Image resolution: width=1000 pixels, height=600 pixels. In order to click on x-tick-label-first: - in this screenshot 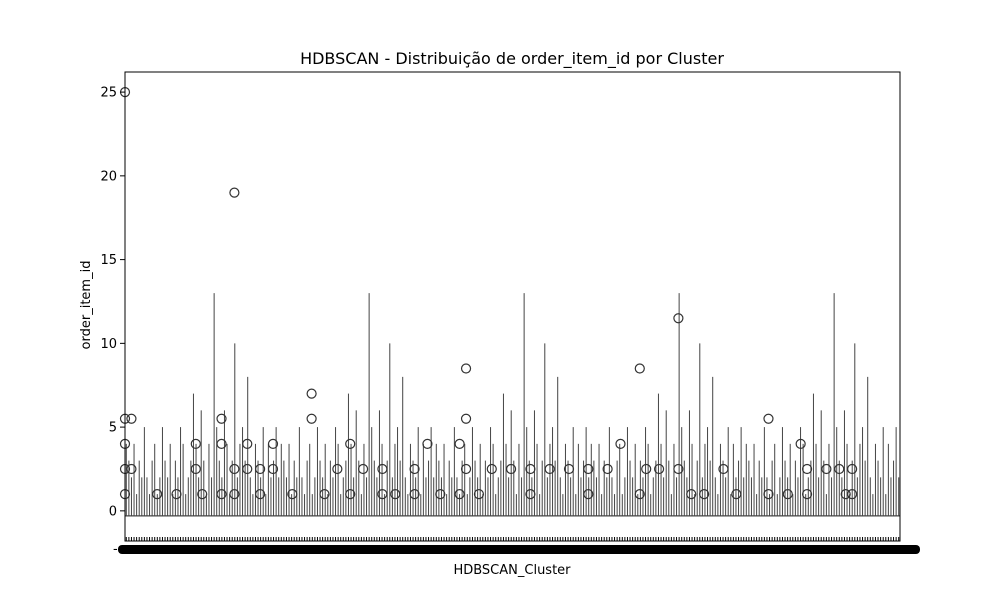, I will do `click(115, 549)`.